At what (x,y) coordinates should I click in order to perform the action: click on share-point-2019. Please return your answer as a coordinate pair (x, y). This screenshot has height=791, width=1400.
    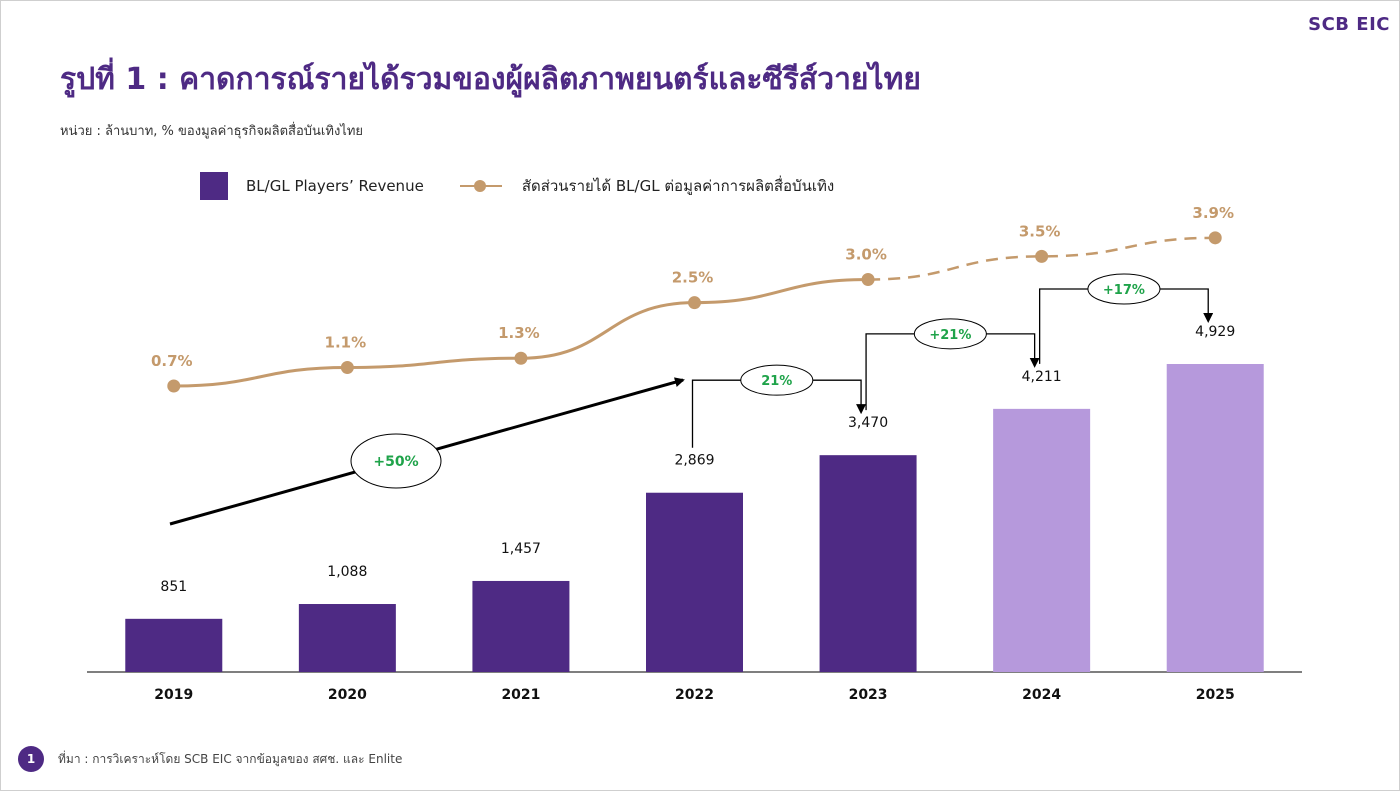
    Looking at the image, I should click on (174, 386).